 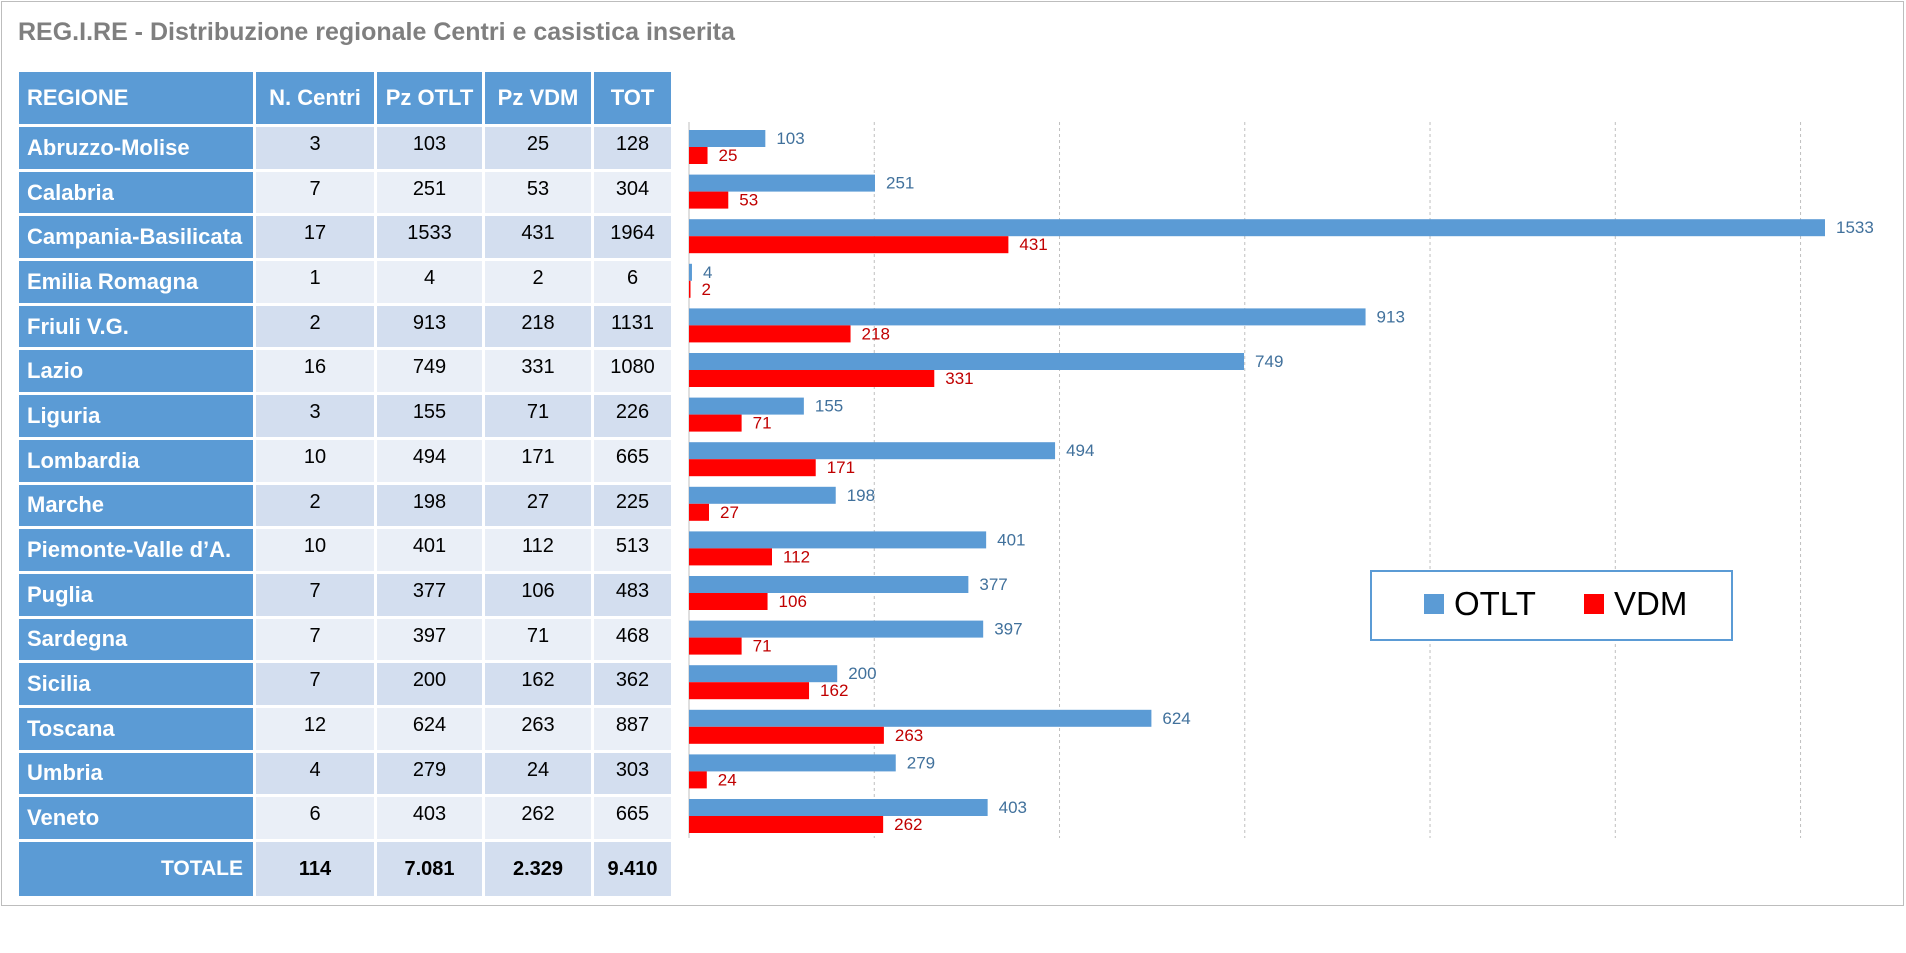 What do you see at coordinates (834, 690) in the screenshot?
I see `data-label-vdm: 162` at bounding box center [834, 690].